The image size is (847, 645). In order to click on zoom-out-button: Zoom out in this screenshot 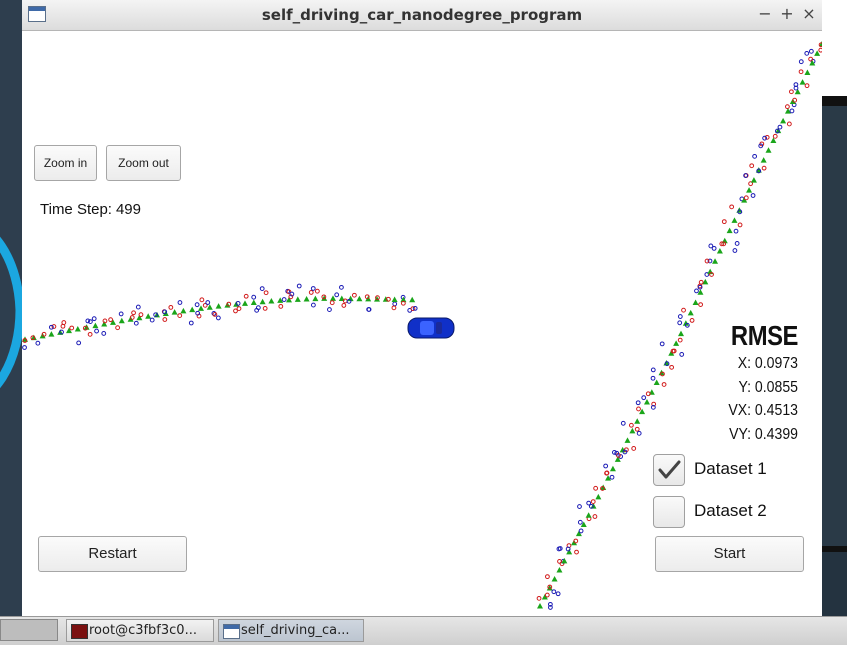, I will do `click(143, 163)`.